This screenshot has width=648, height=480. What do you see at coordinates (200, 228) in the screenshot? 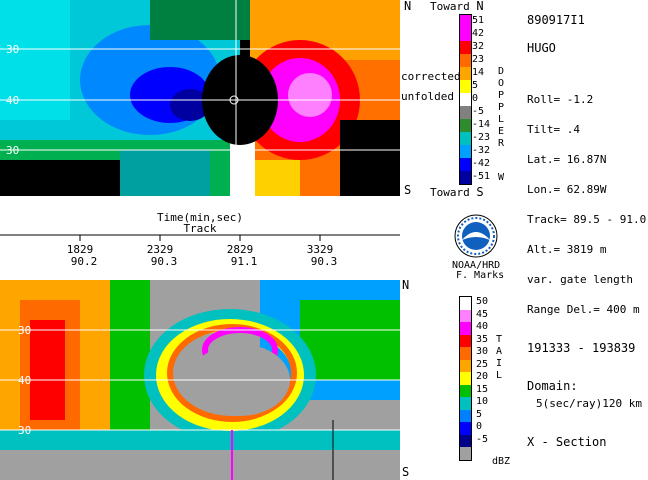
I see `time-axis-subtitle: Track` at bounding box center [200, 228].